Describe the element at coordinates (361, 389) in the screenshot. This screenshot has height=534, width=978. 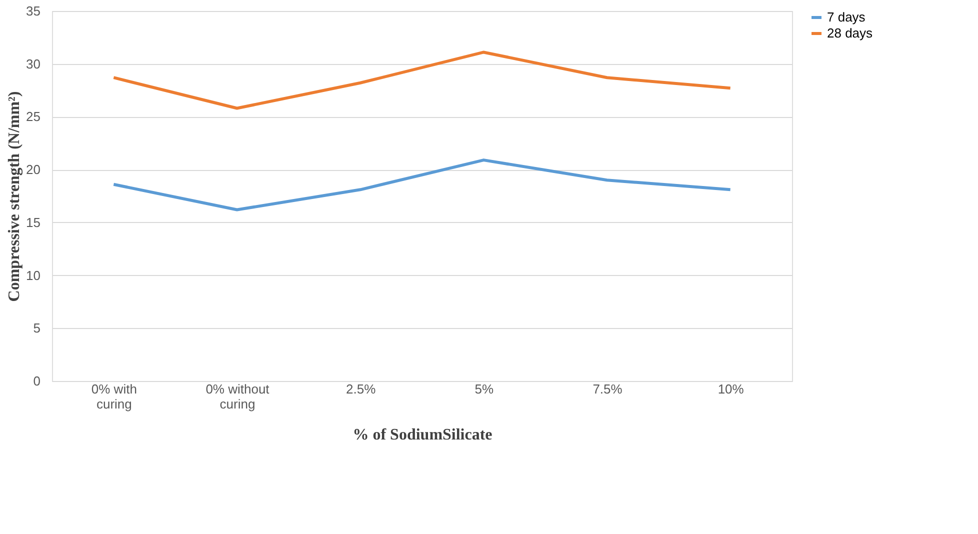
I see `x-tick-label: 2.5%` at that location.